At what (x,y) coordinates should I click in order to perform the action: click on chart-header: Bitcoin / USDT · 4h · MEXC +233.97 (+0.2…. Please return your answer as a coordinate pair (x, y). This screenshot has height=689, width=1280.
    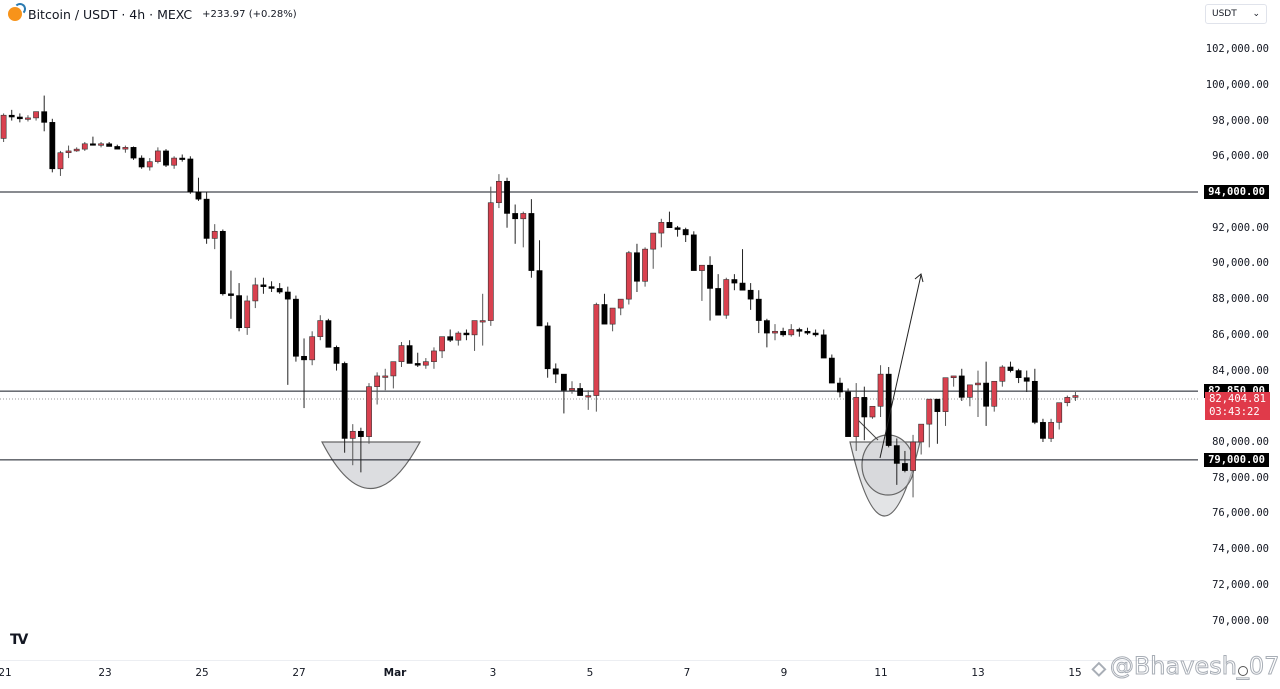
    Looking at the image, I should click on (148, 14).